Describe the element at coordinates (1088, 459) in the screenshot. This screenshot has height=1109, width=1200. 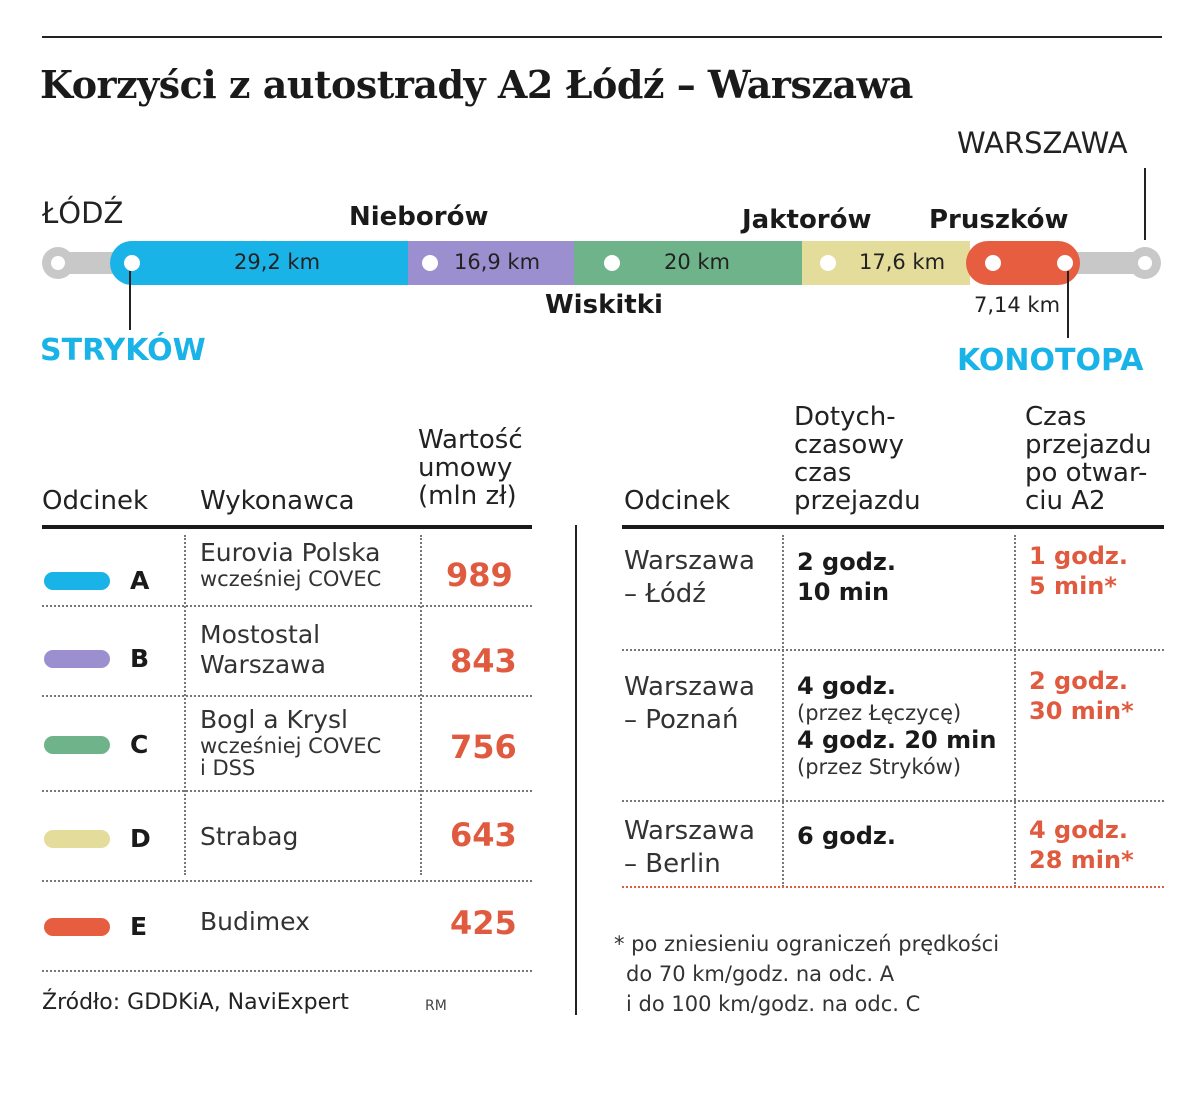
I see `times-header-after: Czas przejazdu po otwar- ciu A2` at that location.